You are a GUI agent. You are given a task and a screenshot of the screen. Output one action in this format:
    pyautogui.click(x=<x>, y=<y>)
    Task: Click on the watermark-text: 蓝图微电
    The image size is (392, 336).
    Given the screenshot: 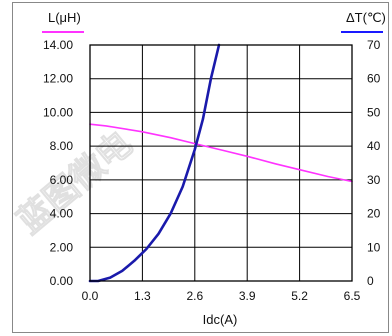 What is the action you would take?
    pyautogui.click(x=75, y=183)
    